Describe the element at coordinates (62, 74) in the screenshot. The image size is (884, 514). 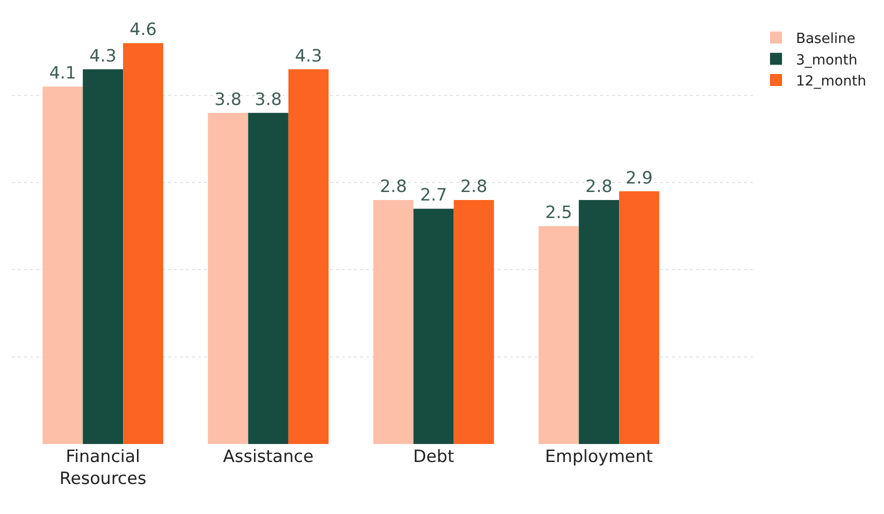
I see `data-label: 4.1` at that location.